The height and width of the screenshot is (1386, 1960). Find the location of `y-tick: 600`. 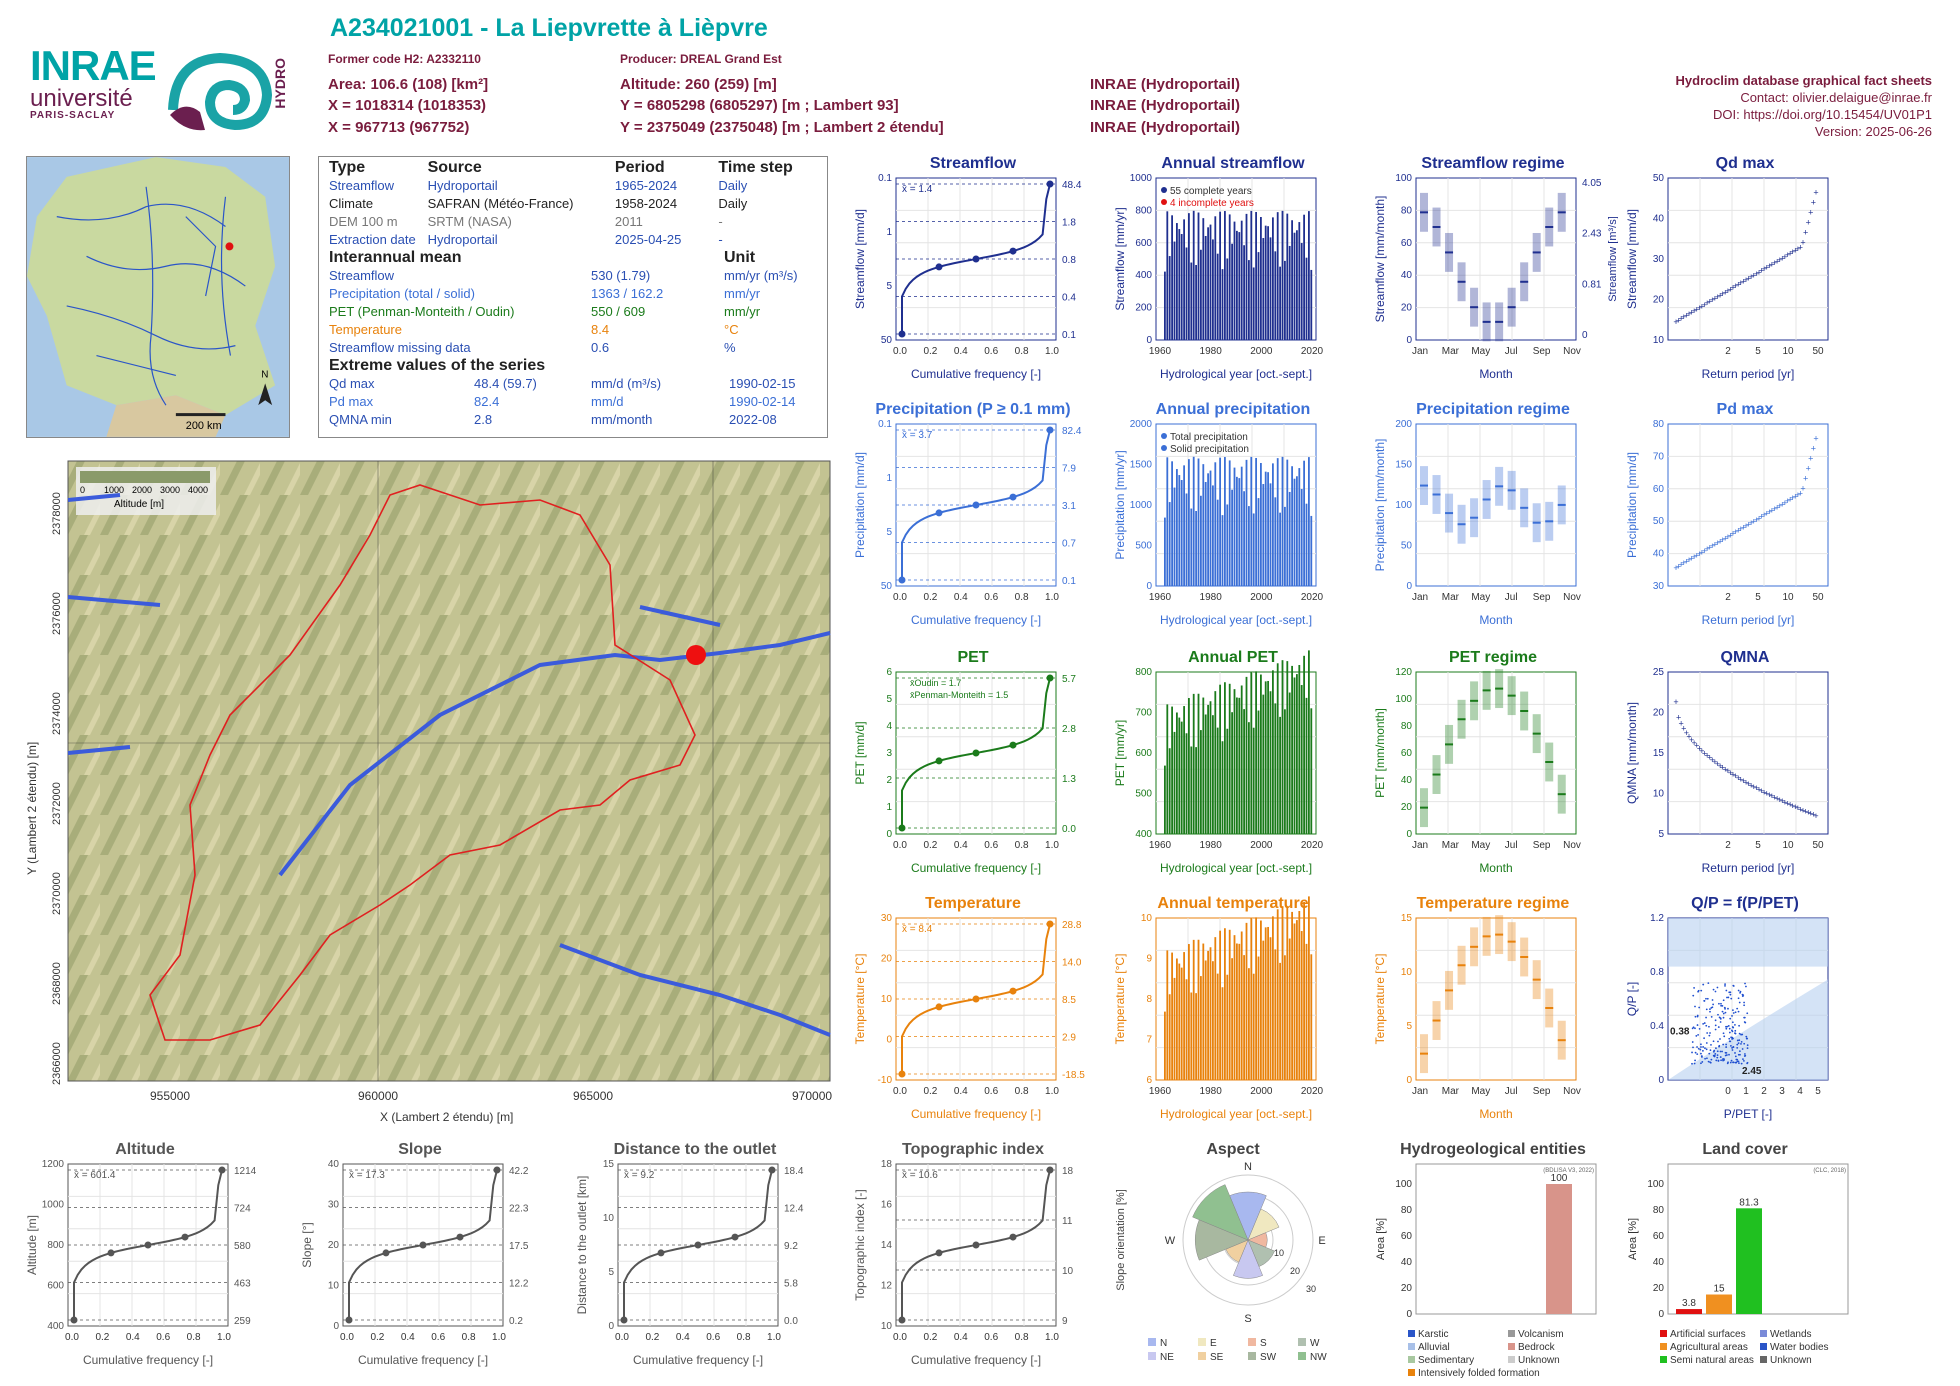

y-tick: 600 is located at coordinates (1143, 753).